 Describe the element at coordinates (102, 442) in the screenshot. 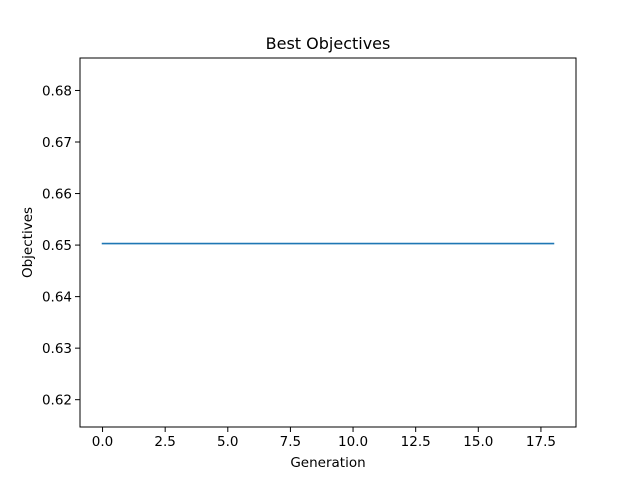

I see `x-tick-label: 0.0` at that location.